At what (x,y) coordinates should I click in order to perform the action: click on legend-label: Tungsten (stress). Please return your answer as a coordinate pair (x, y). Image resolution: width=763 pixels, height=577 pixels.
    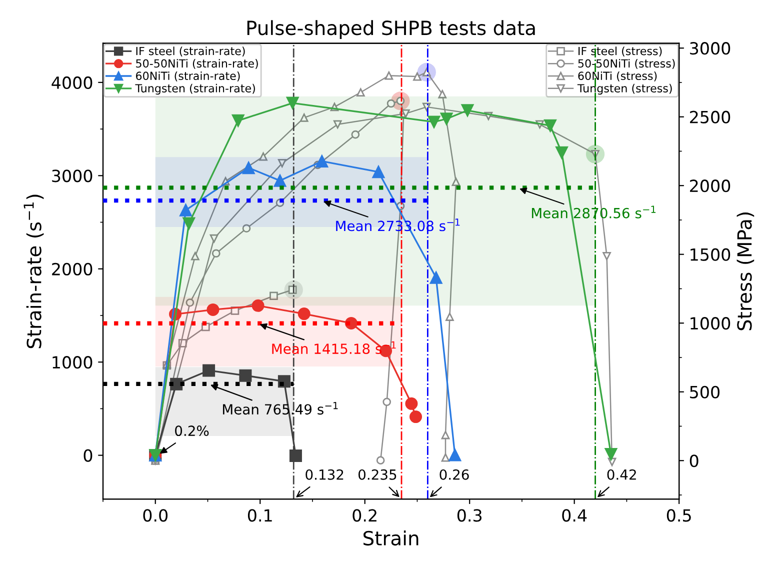
    Looking at the image, I should click on (624, 89).